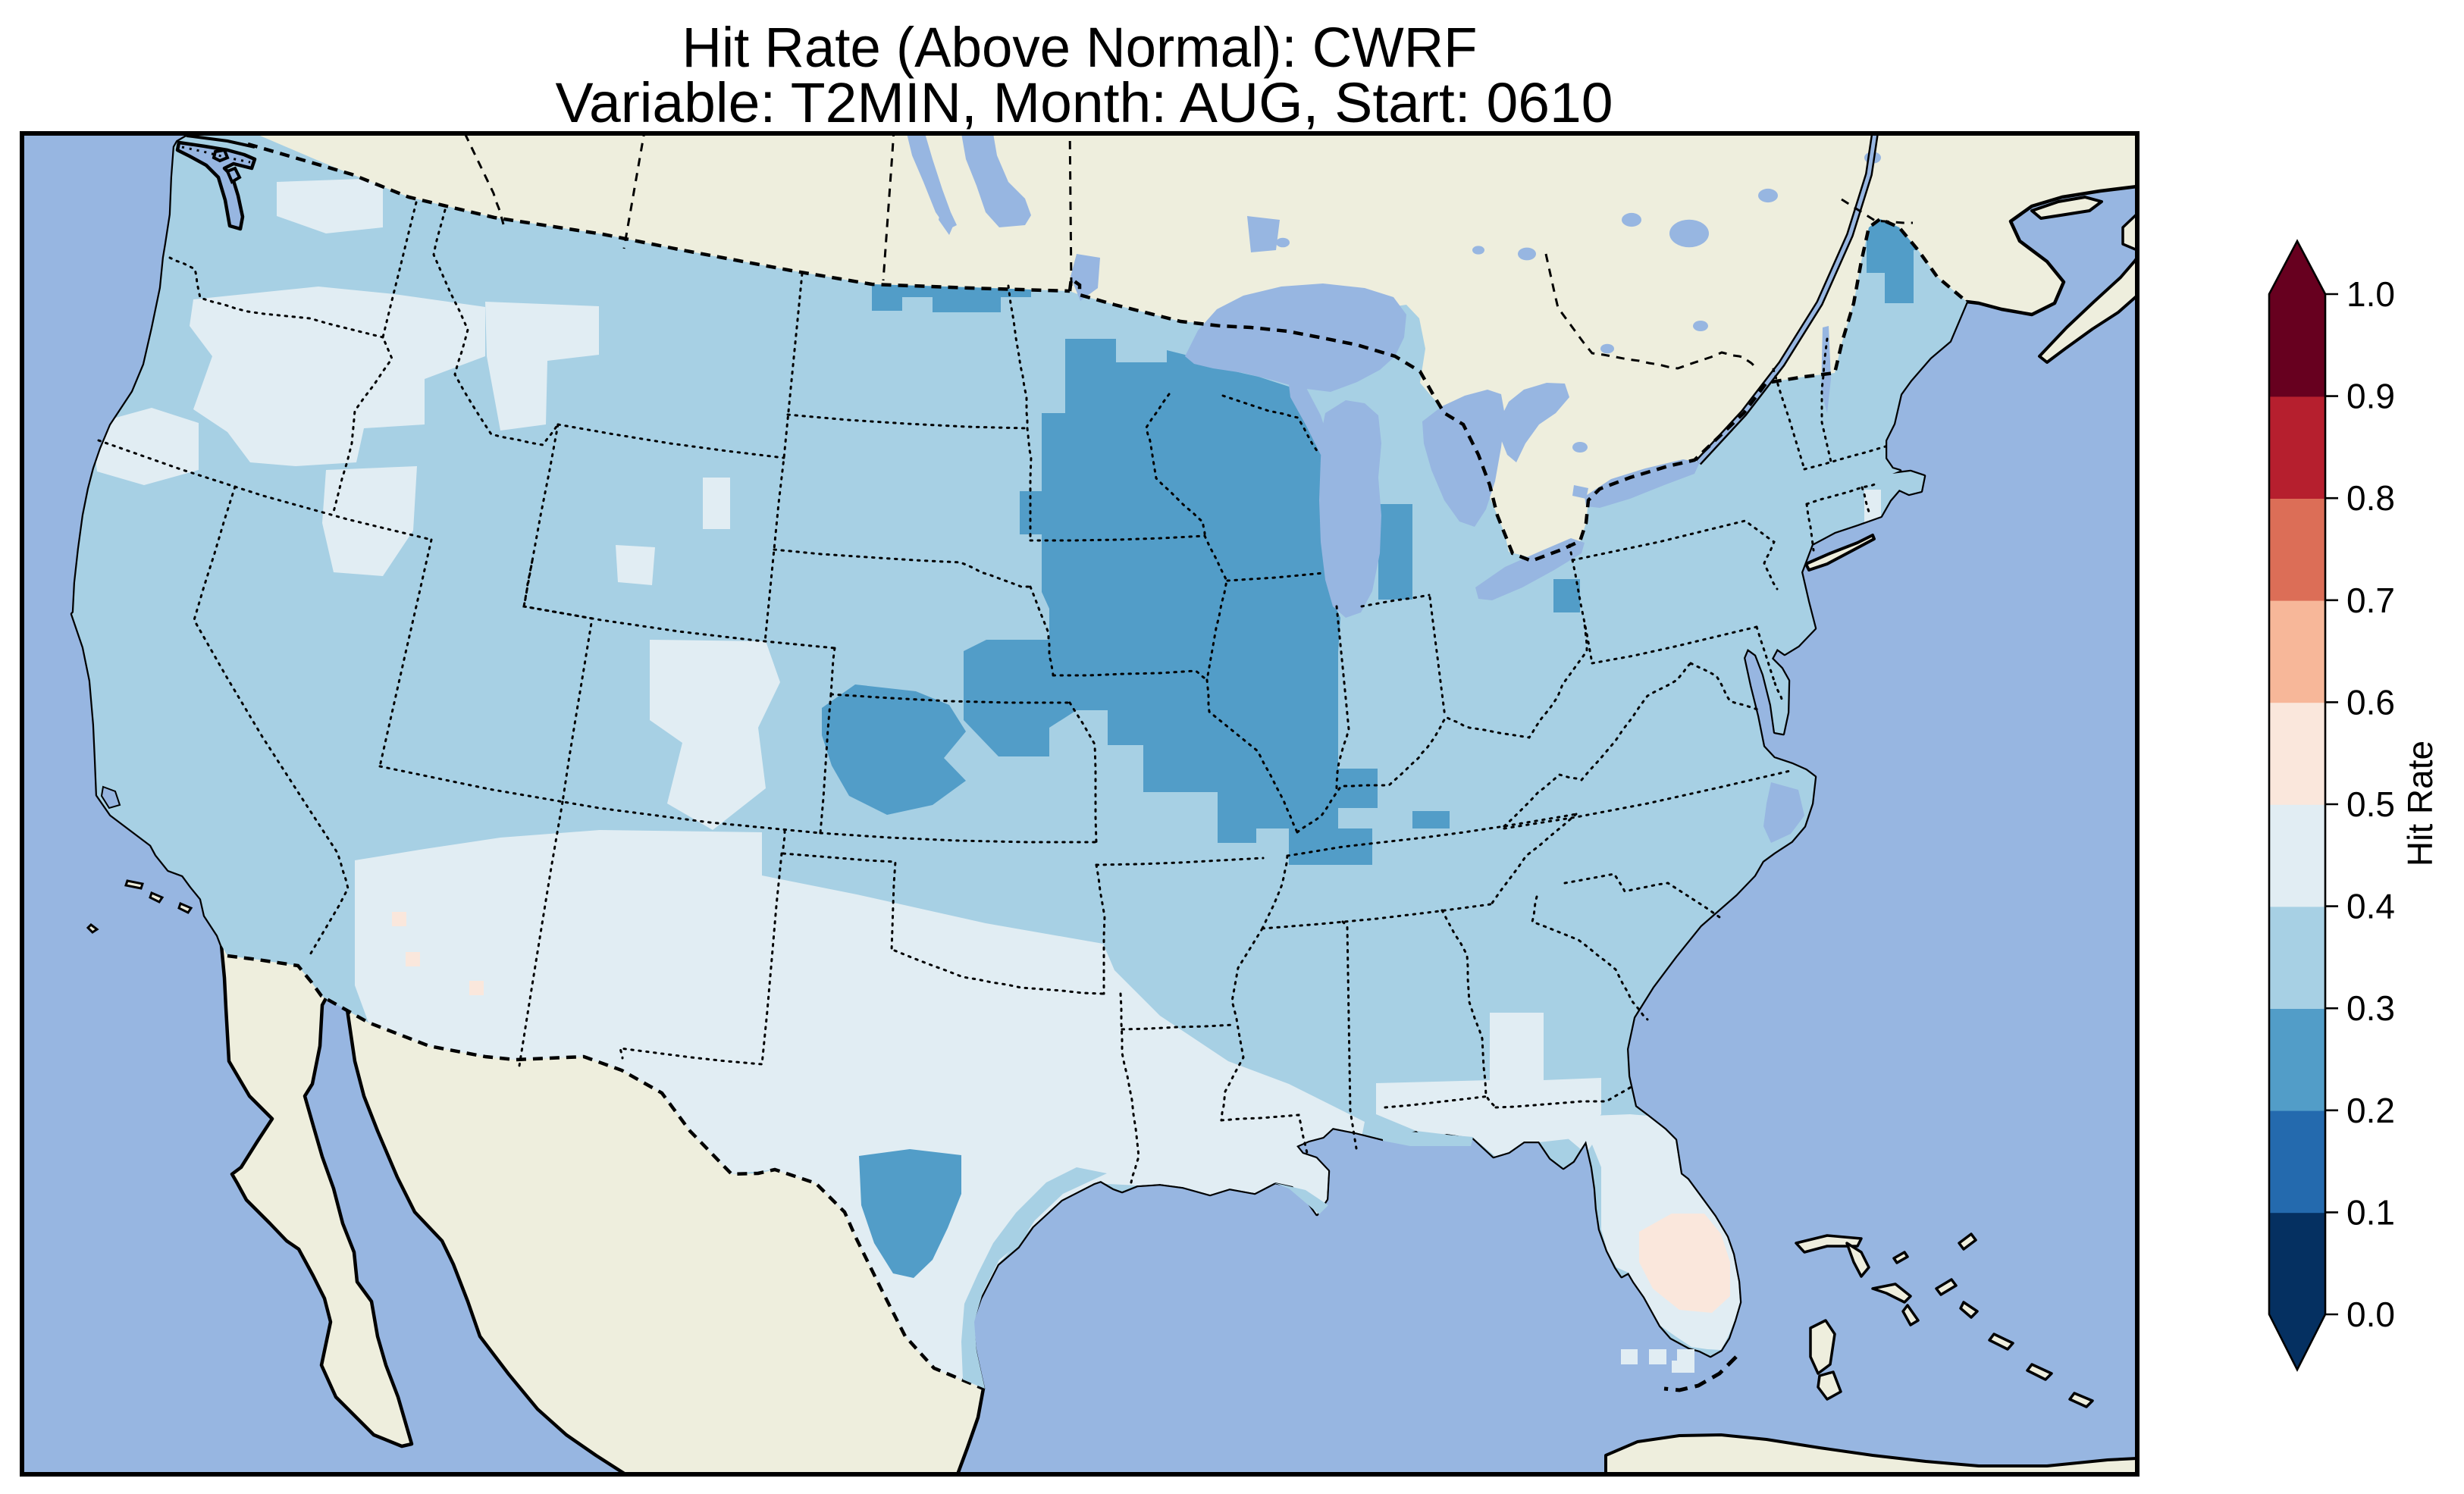 Image resolution: width=2464 pixels, height=1494 pixels. Describe the element at coordinates (2370, 1314) in the screenshot. I see `svg-text: 0.0` at that location.